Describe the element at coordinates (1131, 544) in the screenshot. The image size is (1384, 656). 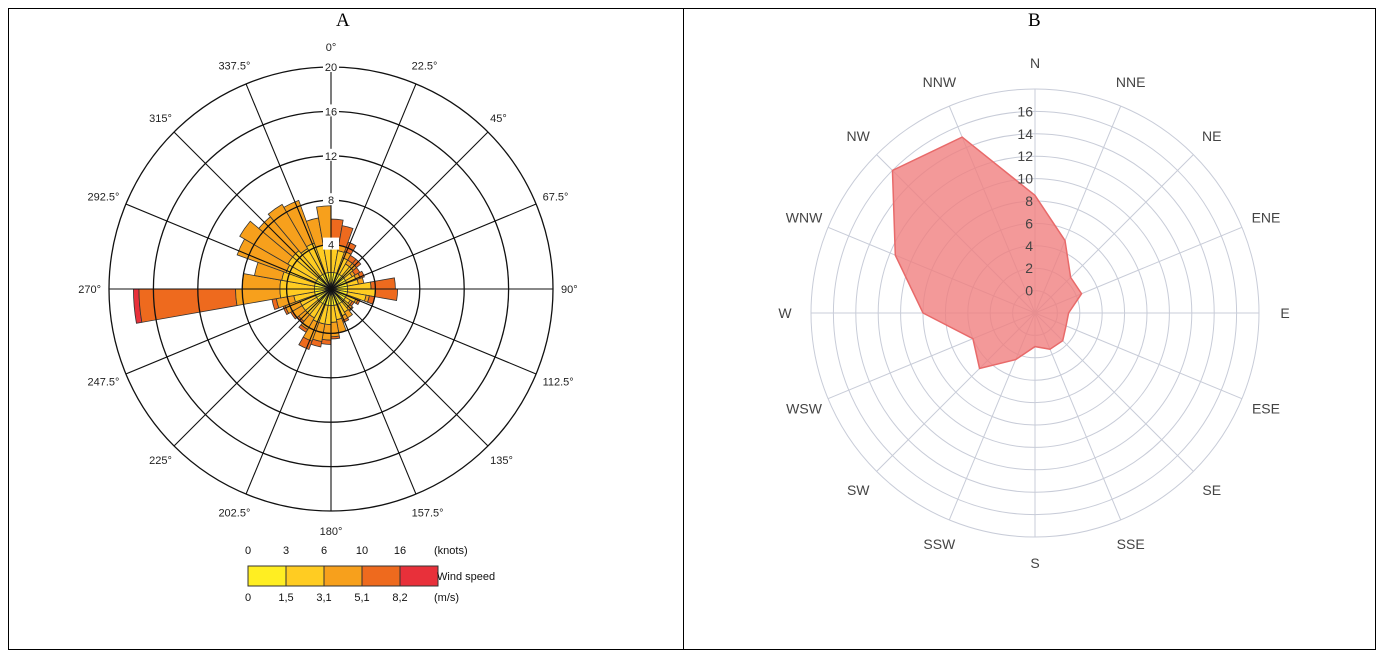
I see `radar-cat-label-7: SSE` at that location.